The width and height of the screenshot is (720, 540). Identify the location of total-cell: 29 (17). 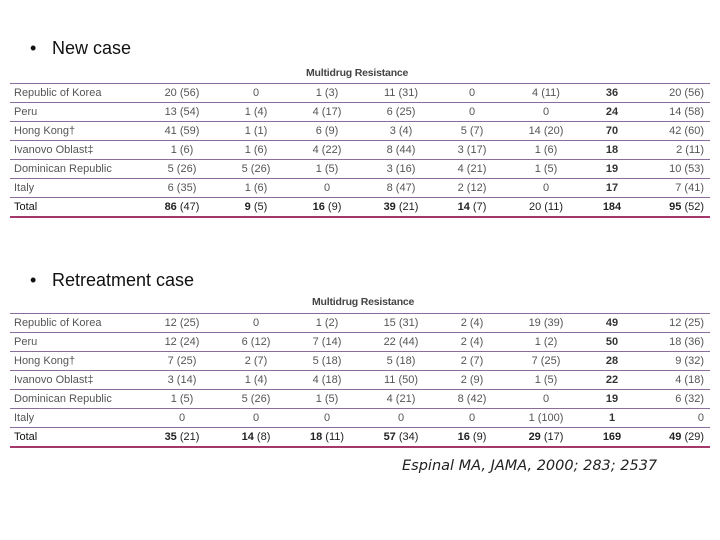
(546, 437).